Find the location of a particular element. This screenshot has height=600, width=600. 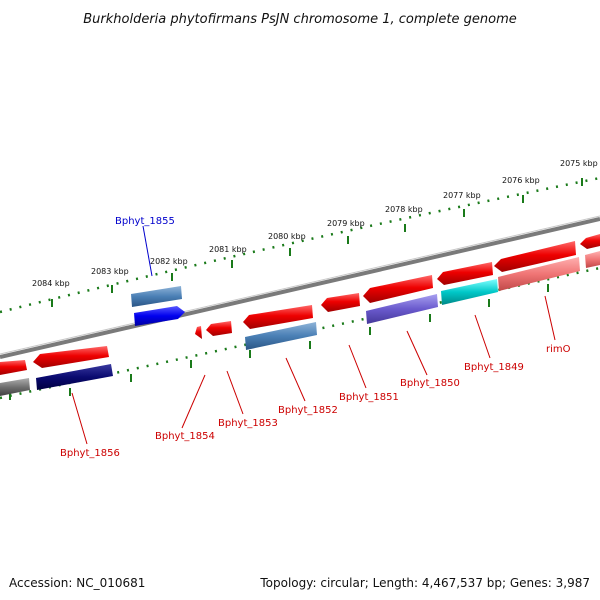

gene-gray-box is located at coordinates (15, 387).